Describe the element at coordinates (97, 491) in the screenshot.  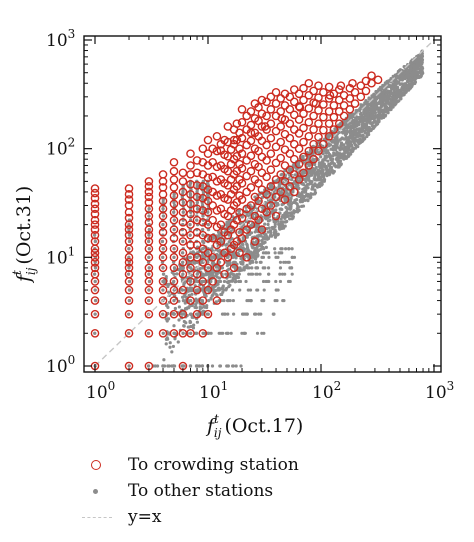
I see `dot-icon` at that location.